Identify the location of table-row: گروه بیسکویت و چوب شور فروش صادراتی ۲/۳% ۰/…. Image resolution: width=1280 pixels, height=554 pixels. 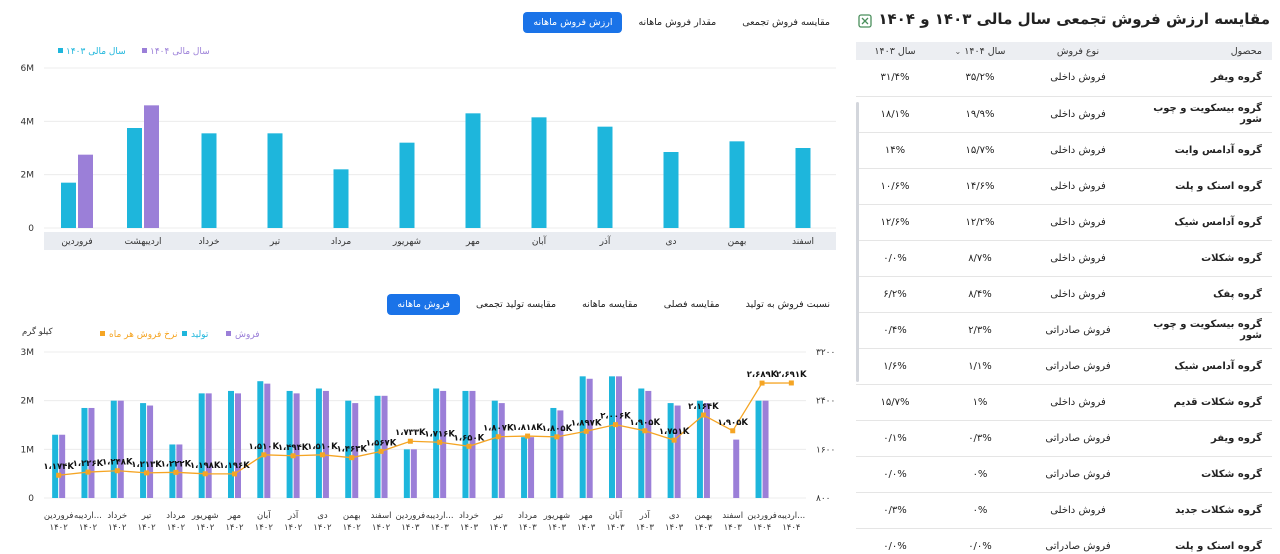
(1064, 330).